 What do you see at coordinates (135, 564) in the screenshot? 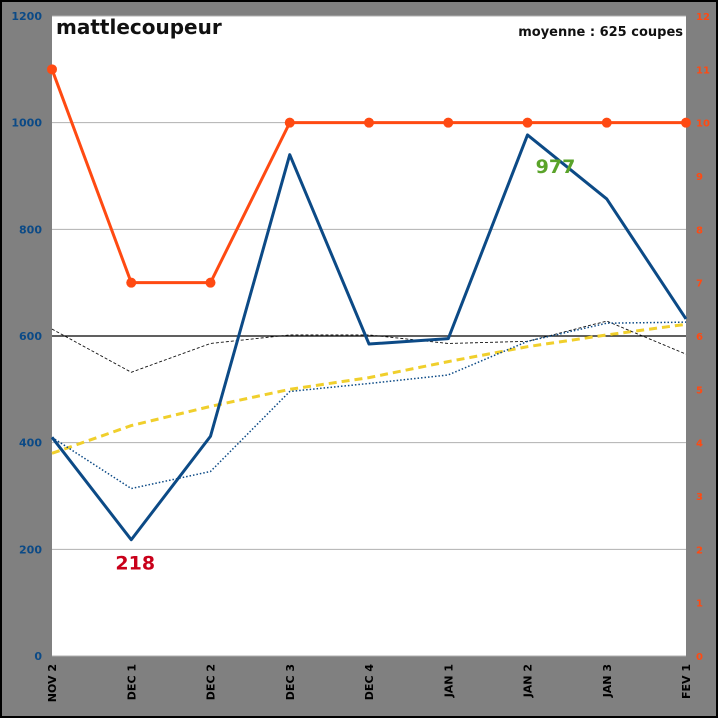
I see `data-label: 218` at bounding box center [135, 564].